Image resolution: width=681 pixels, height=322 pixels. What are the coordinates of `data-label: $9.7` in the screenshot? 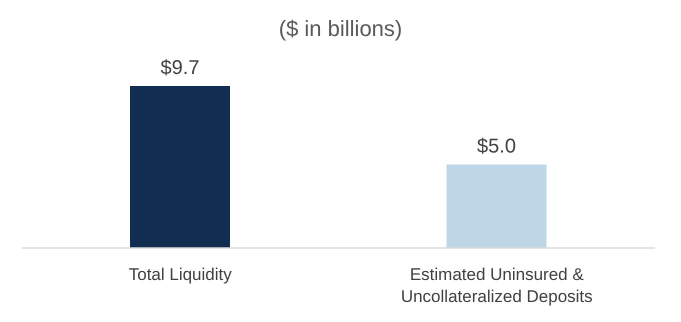 It's located at (180, 68).